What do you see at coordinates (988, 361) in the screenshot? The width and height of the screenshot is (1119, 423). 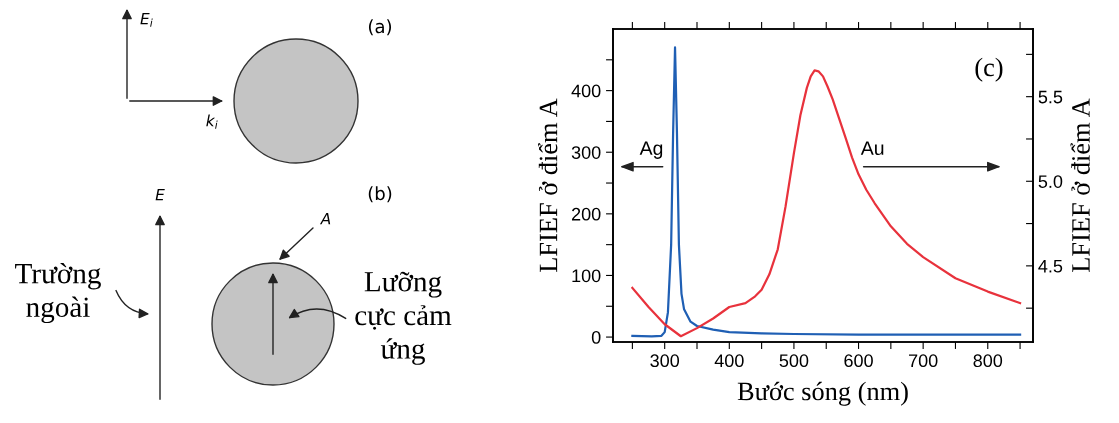 I see `x-tick-label: 800` at bounding box center [988, 361].